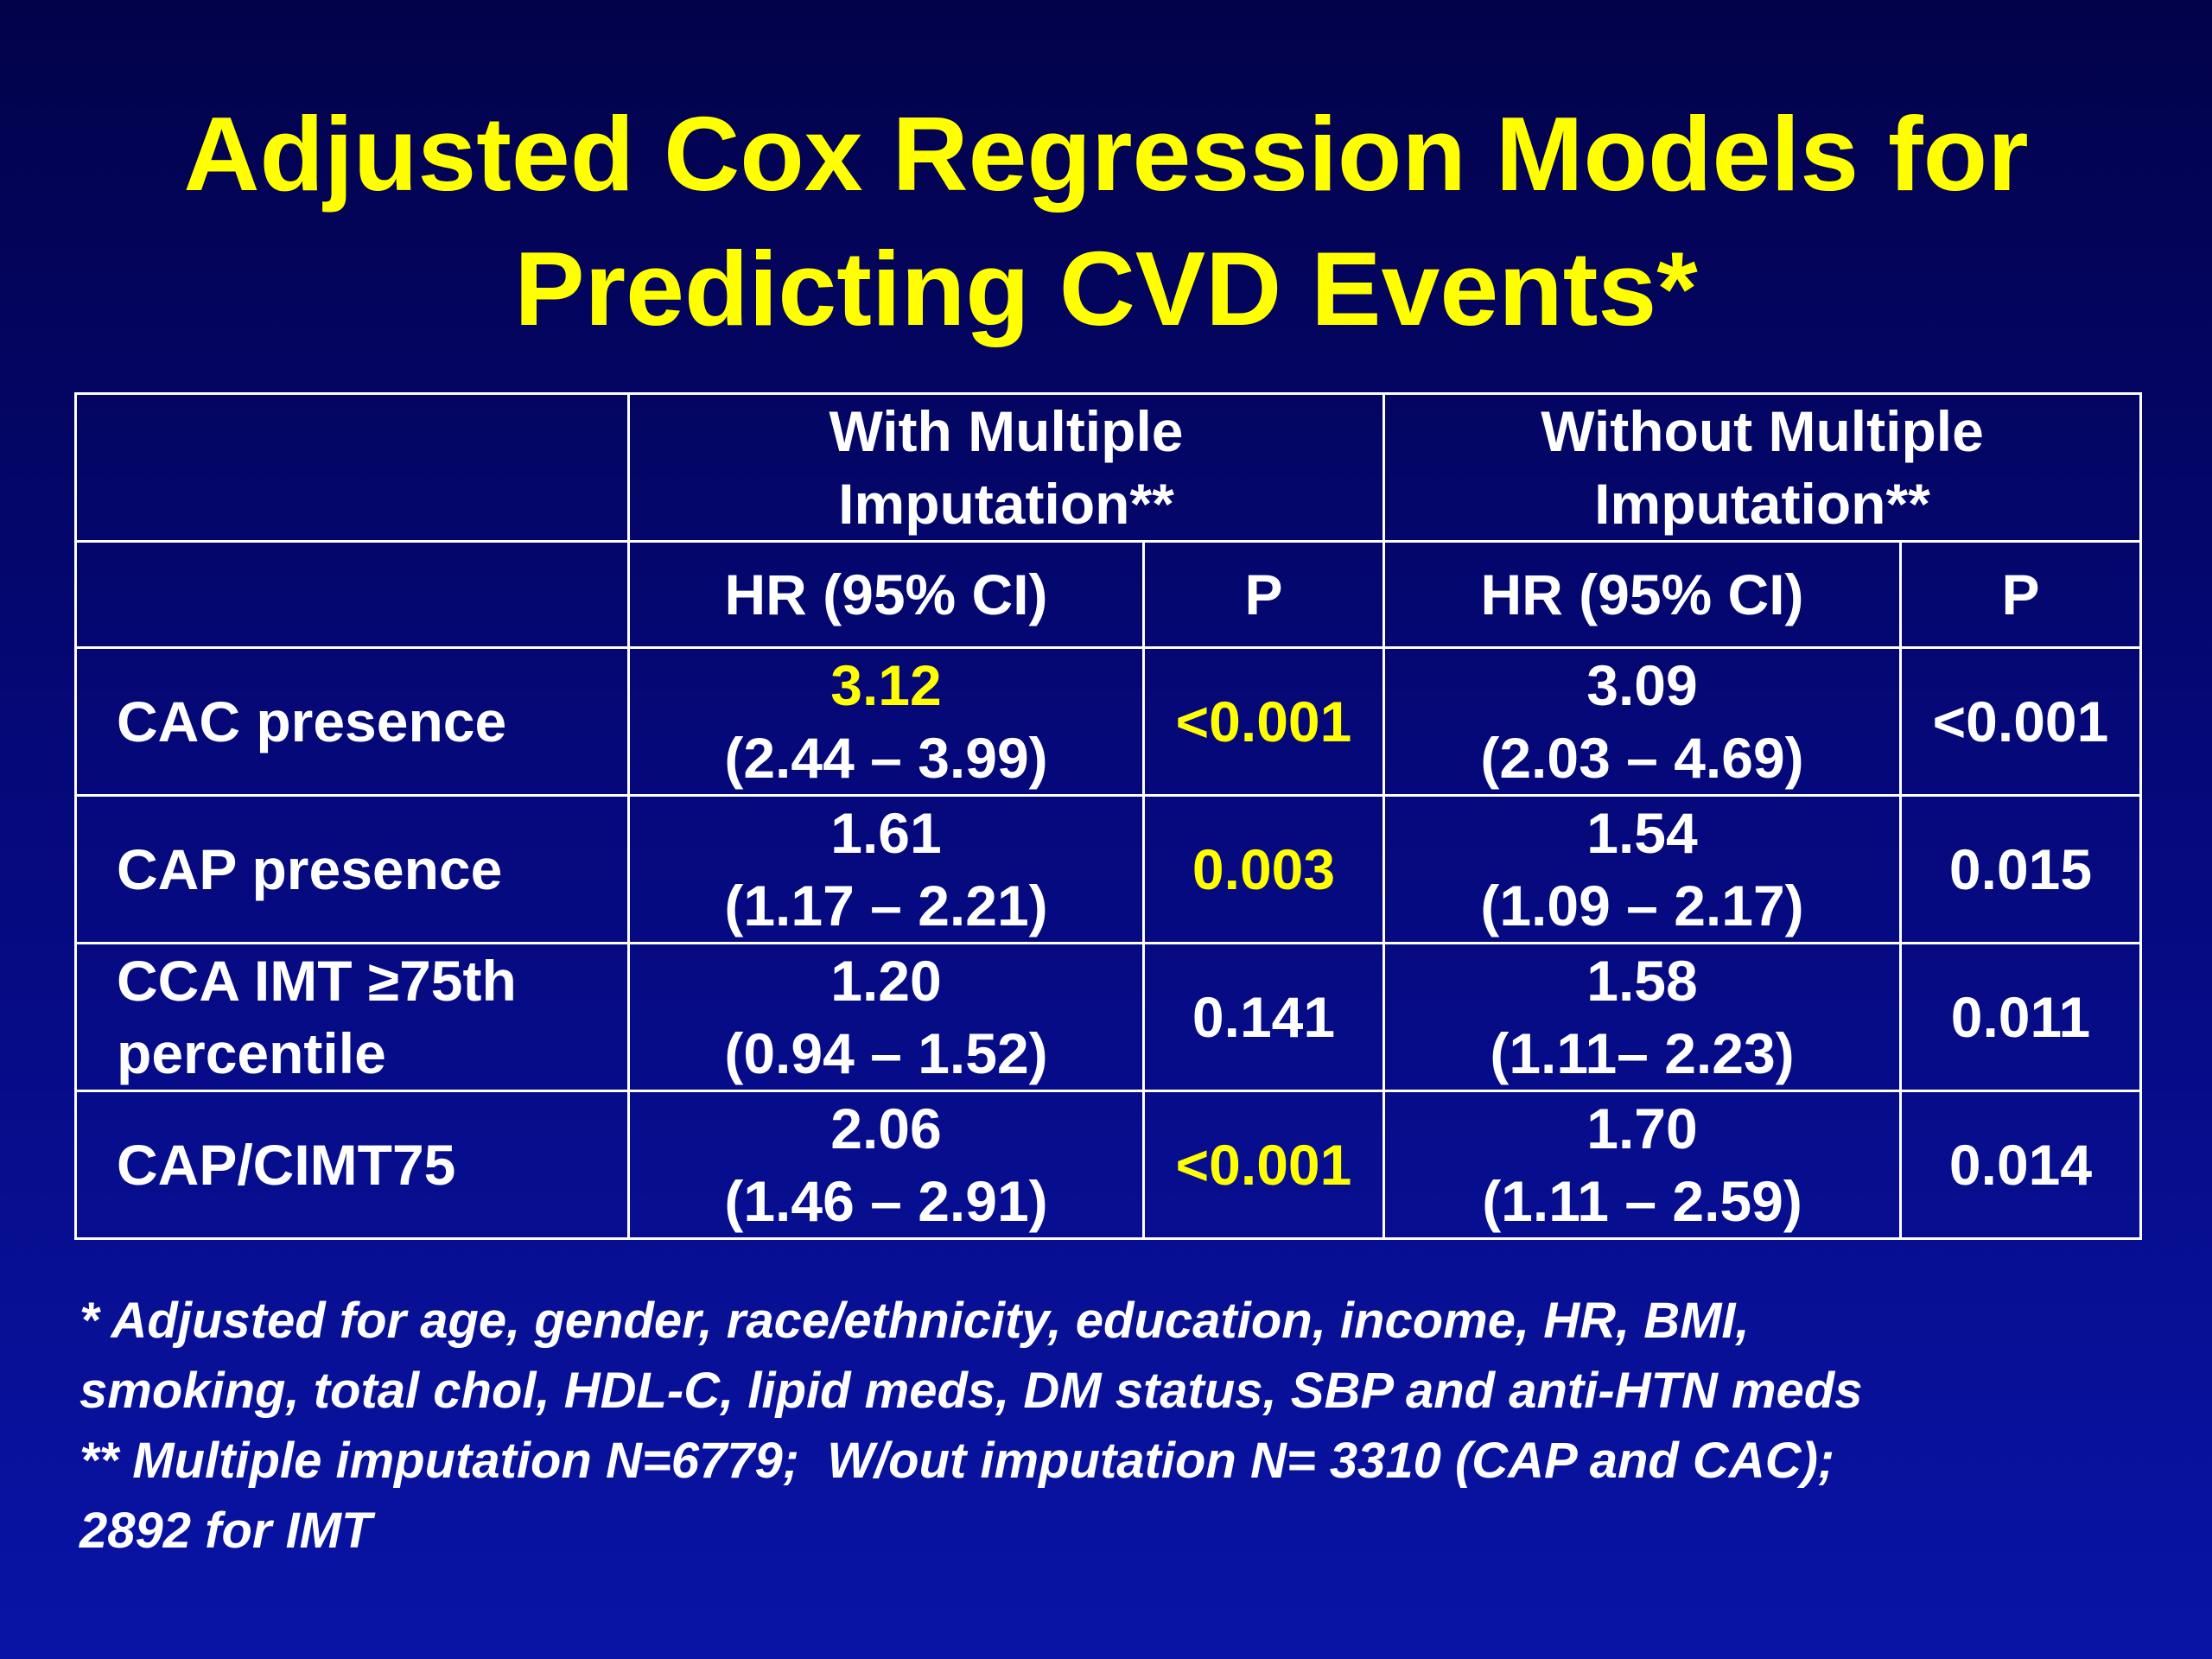 The image size is (2212, 1659). Describe the element at coordinates (1106, 154) in the screenshot. I see `slide-title-line-1: Adjusted Cox Regression Models for` at that location.